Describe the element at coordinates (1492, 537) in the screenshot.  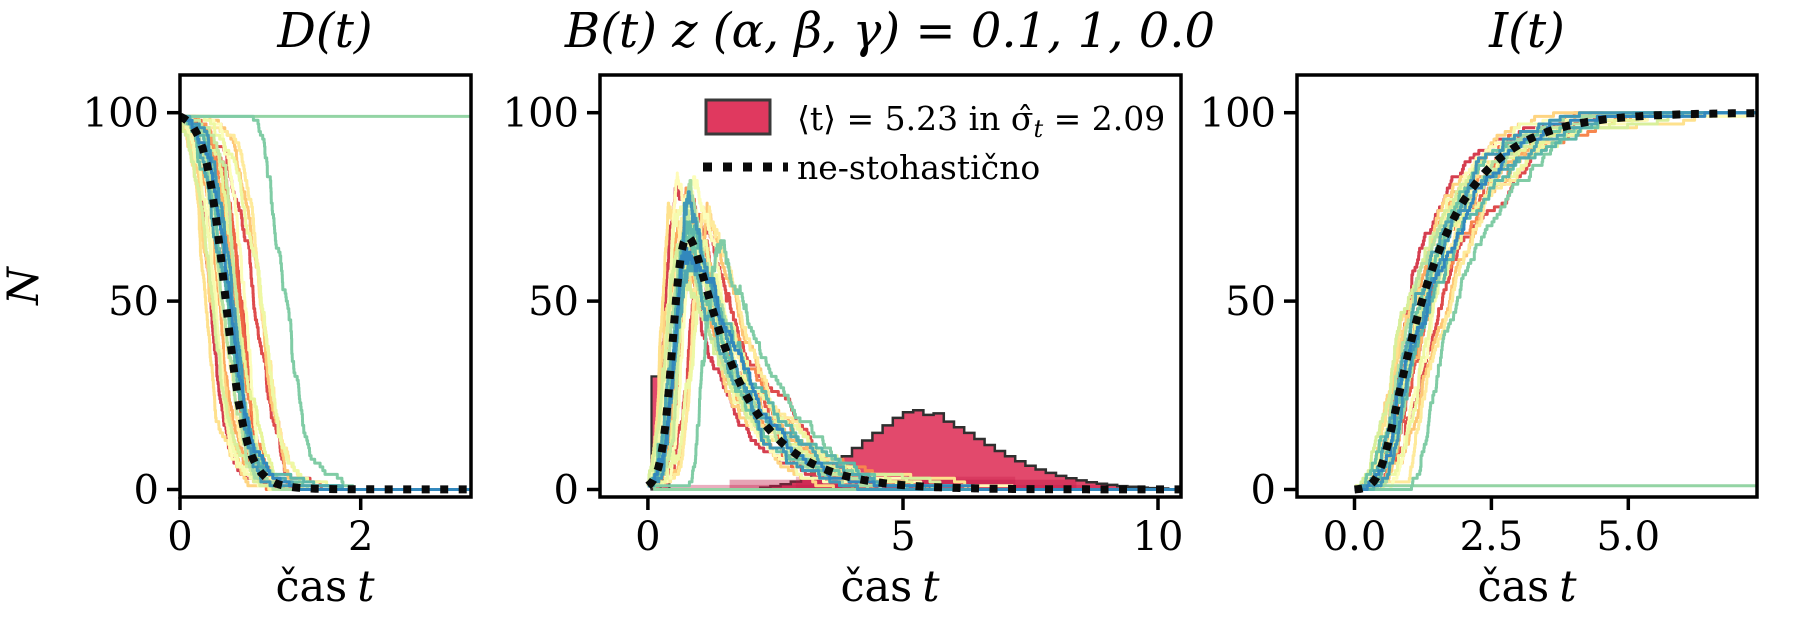
I see `x-tick-label: 2.5` at that location.